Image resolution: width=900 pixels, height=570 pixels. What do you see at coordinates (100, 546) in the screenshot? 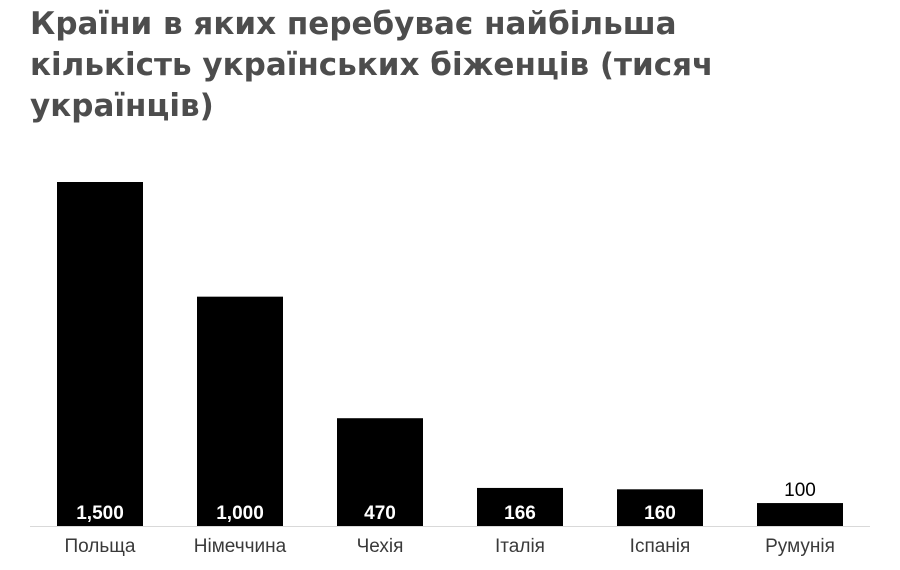
I see `category-label-0: Польща` at bounding box center [100, 546].